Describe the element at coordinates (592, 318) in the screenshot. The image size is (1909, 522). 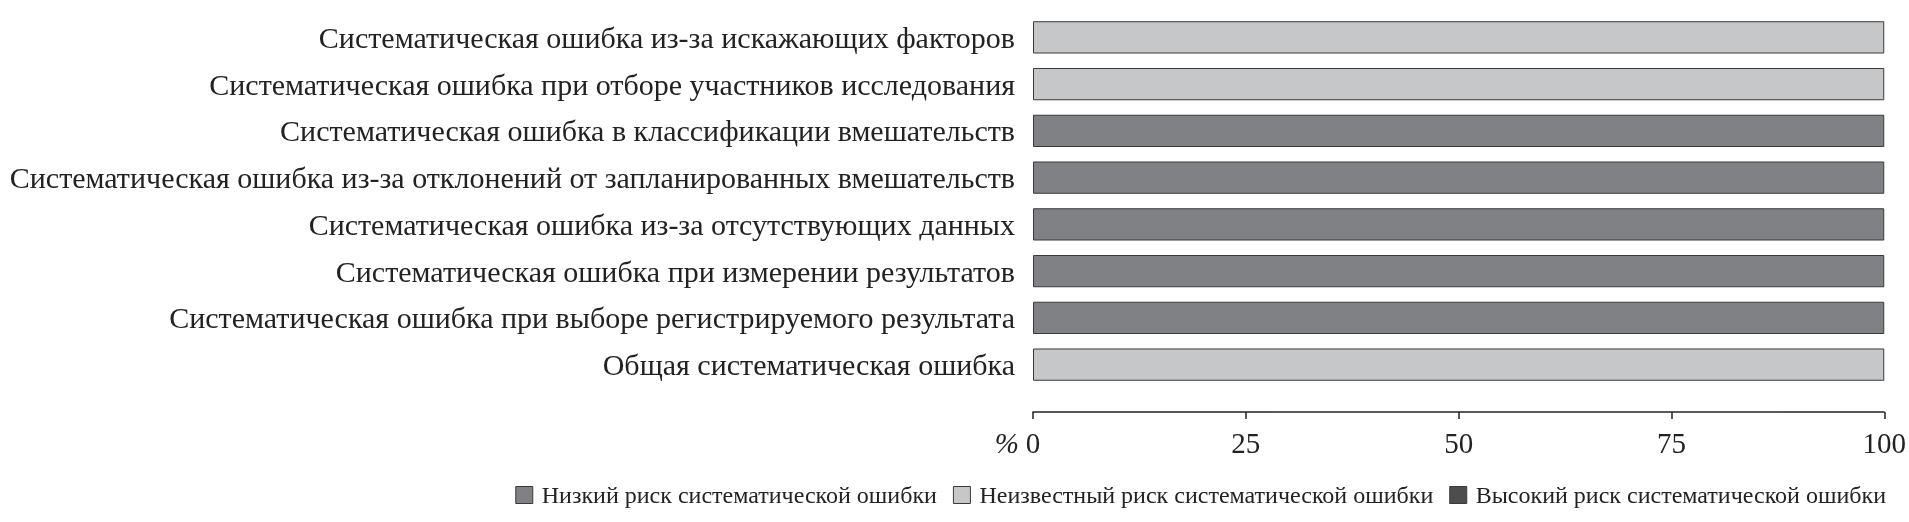
I see `y-tick-label: Систематическая ошибка при выборе регистрируемого результата` at that location.